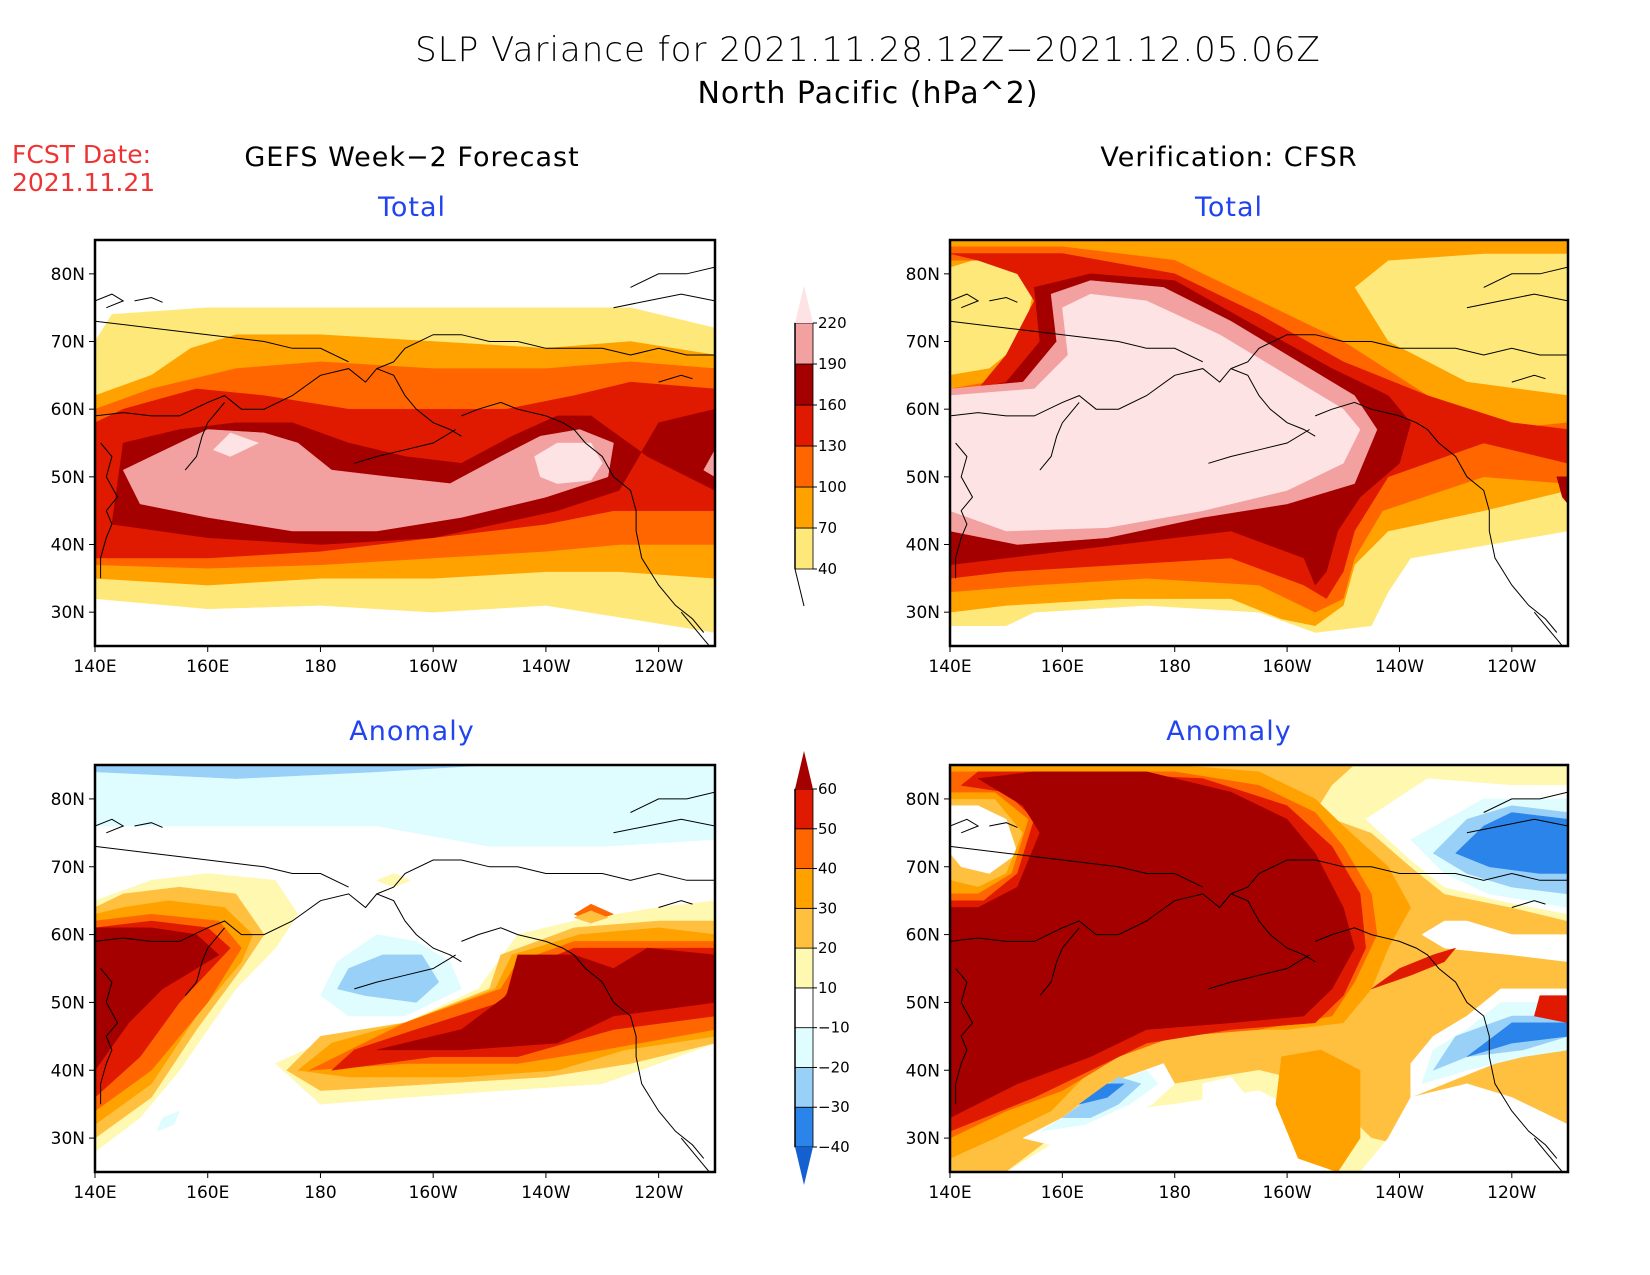 Image resolution: width=1650 pixels, height=1275 pixels. What do you see at coordinates (827, 829) in the screenshot?
I see `colorbar-tick-label: 50` at bounding box center [827, 829].